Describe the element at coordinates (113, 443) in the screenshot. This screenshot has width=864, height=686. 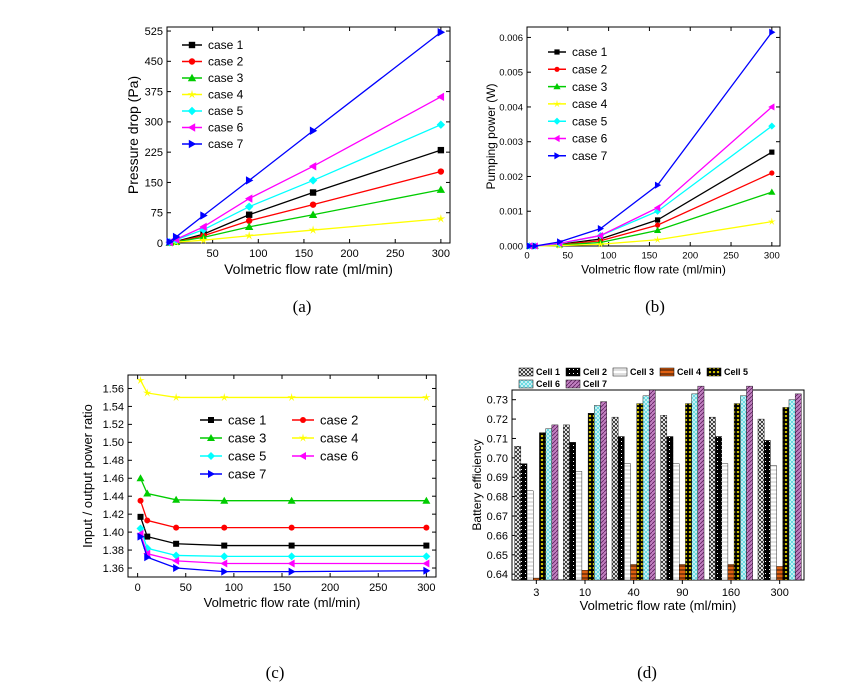
I see `y-tick-label: 1.50` at that location.